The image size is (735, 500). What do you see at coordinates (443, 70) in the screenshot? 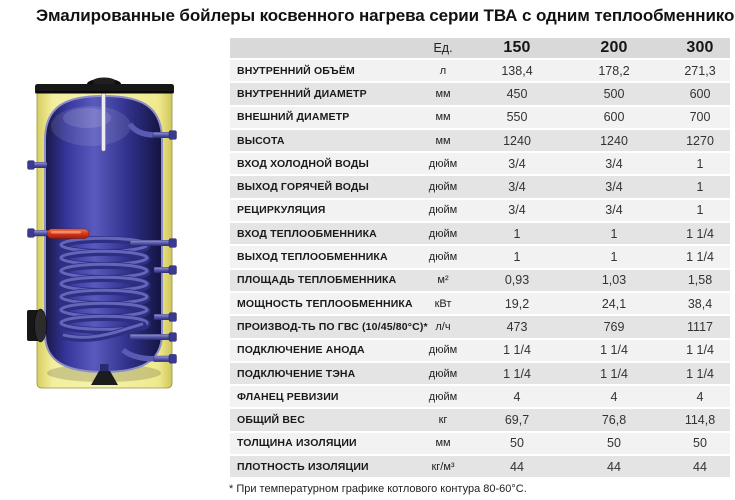
I see `row-unit: л` at bounding box center [443, 70].